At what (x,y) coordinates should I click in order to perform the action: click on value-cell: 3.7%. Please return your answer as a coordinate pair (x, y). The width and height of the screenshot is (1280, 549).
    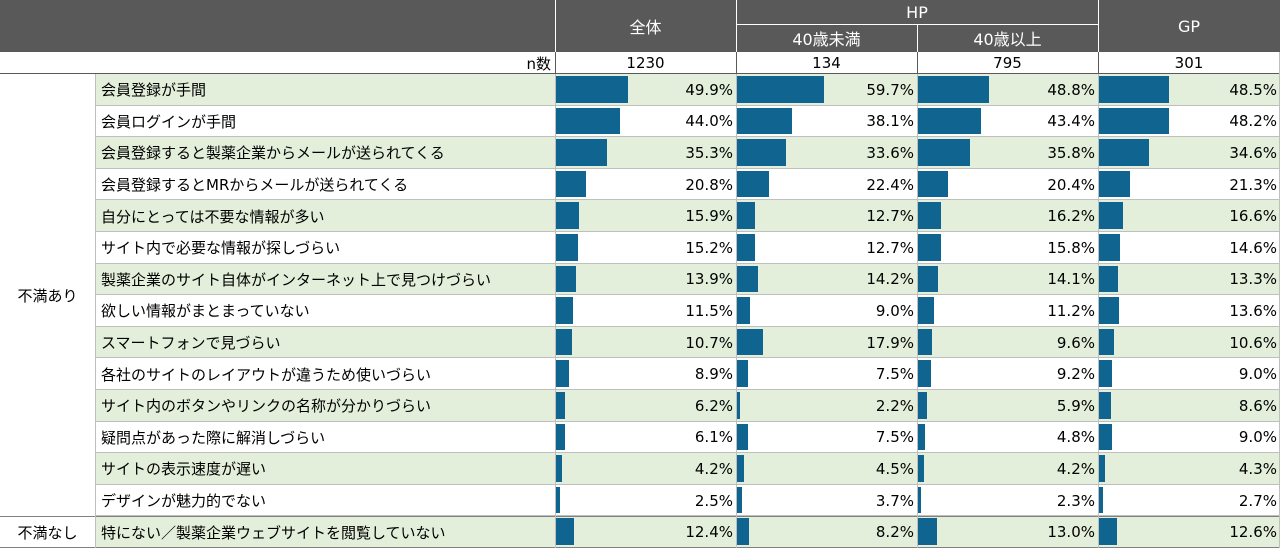
    Looking at the image, I should click on (826, 500).